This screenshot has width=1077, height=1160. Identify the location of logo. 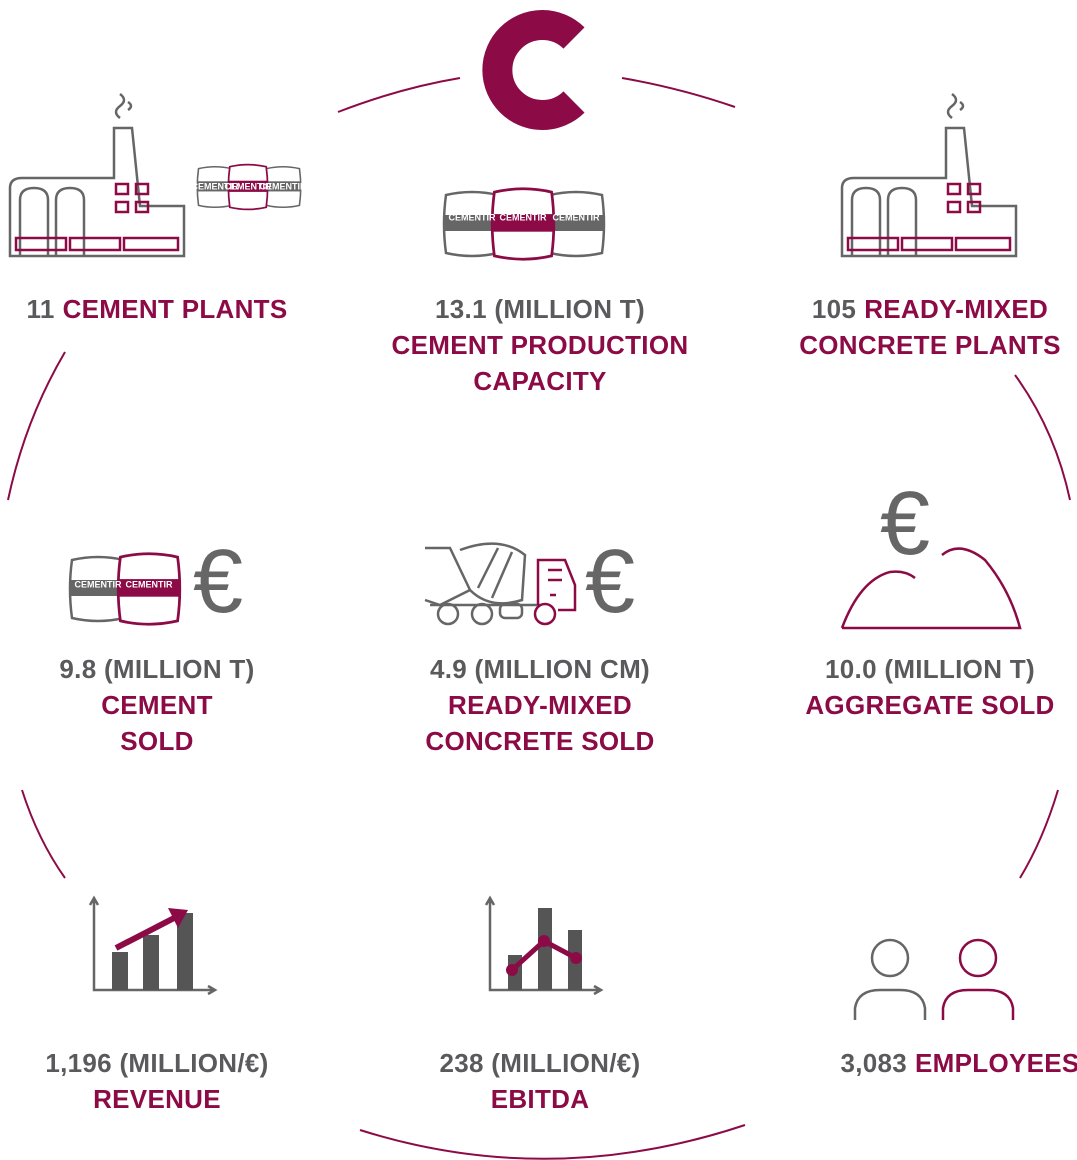
(533, 70).